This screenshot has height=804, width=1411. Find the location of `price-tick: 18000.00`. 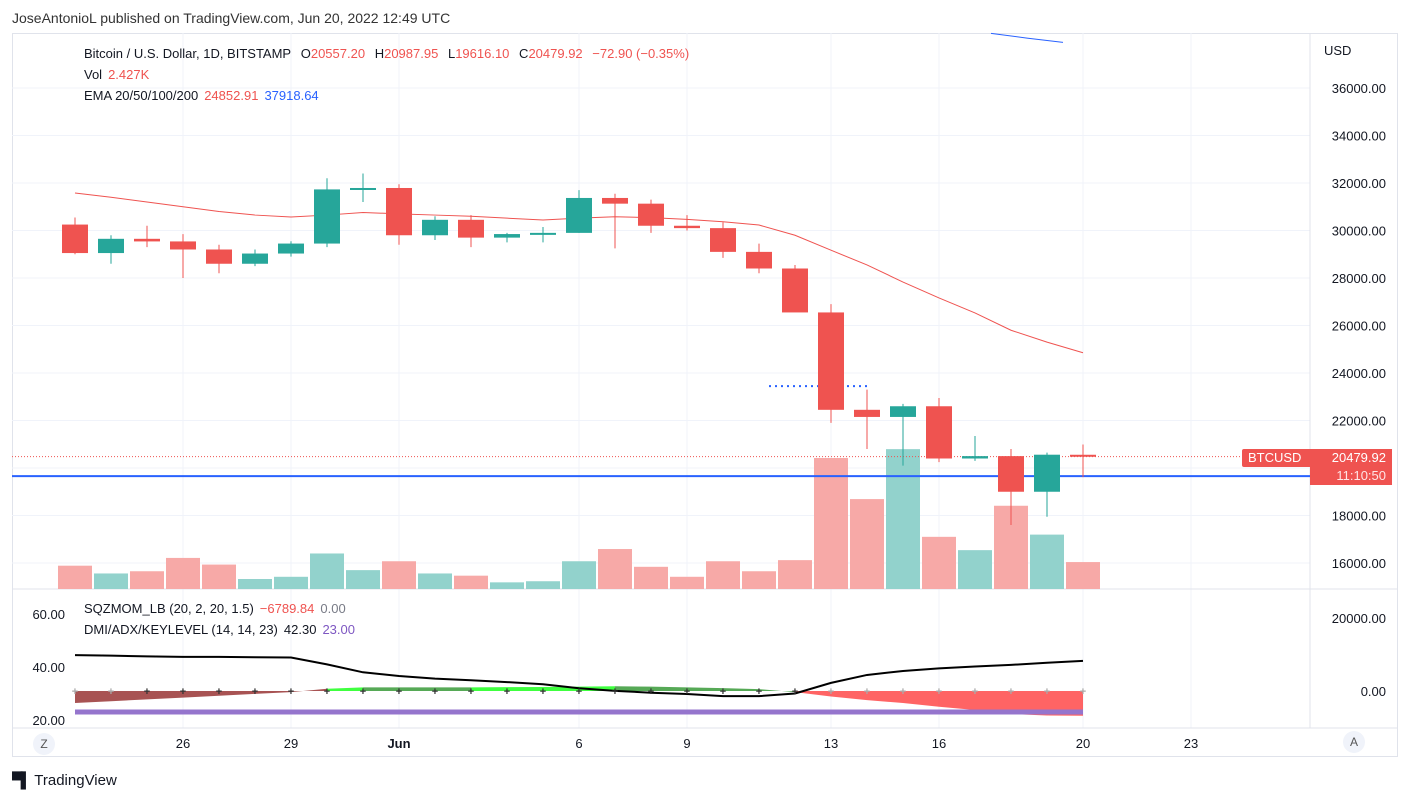

price-tick: 18000.00 is located at coordinates (1359, 516).